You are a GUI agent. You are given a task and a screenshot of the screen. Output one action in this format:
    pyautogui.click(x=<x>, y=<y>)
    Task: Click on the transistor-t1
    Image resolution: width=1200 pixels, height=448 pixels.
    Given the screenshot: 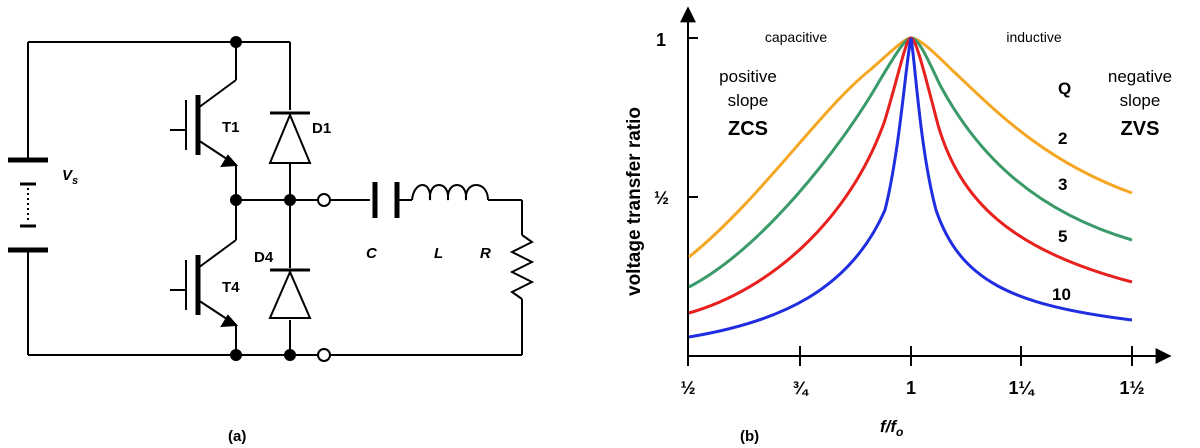 What is the action you would take?
    pyautogui.click(x=205, y=121)
    